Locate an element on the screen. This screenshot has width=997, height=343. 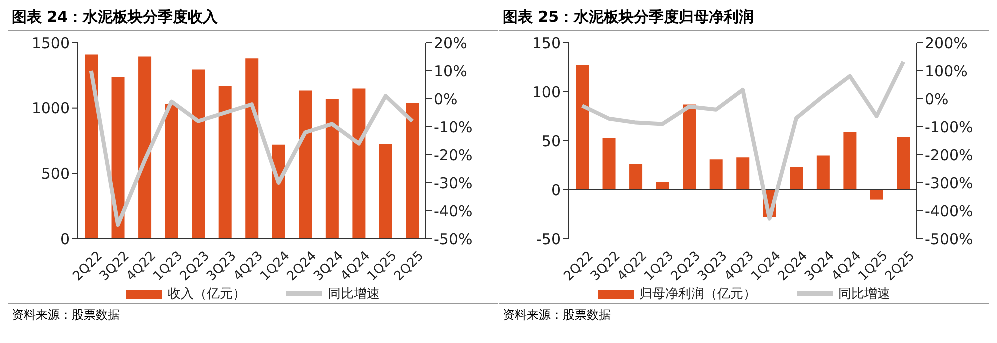
y-tick-label: 50 is located at coordinates (551, 141).